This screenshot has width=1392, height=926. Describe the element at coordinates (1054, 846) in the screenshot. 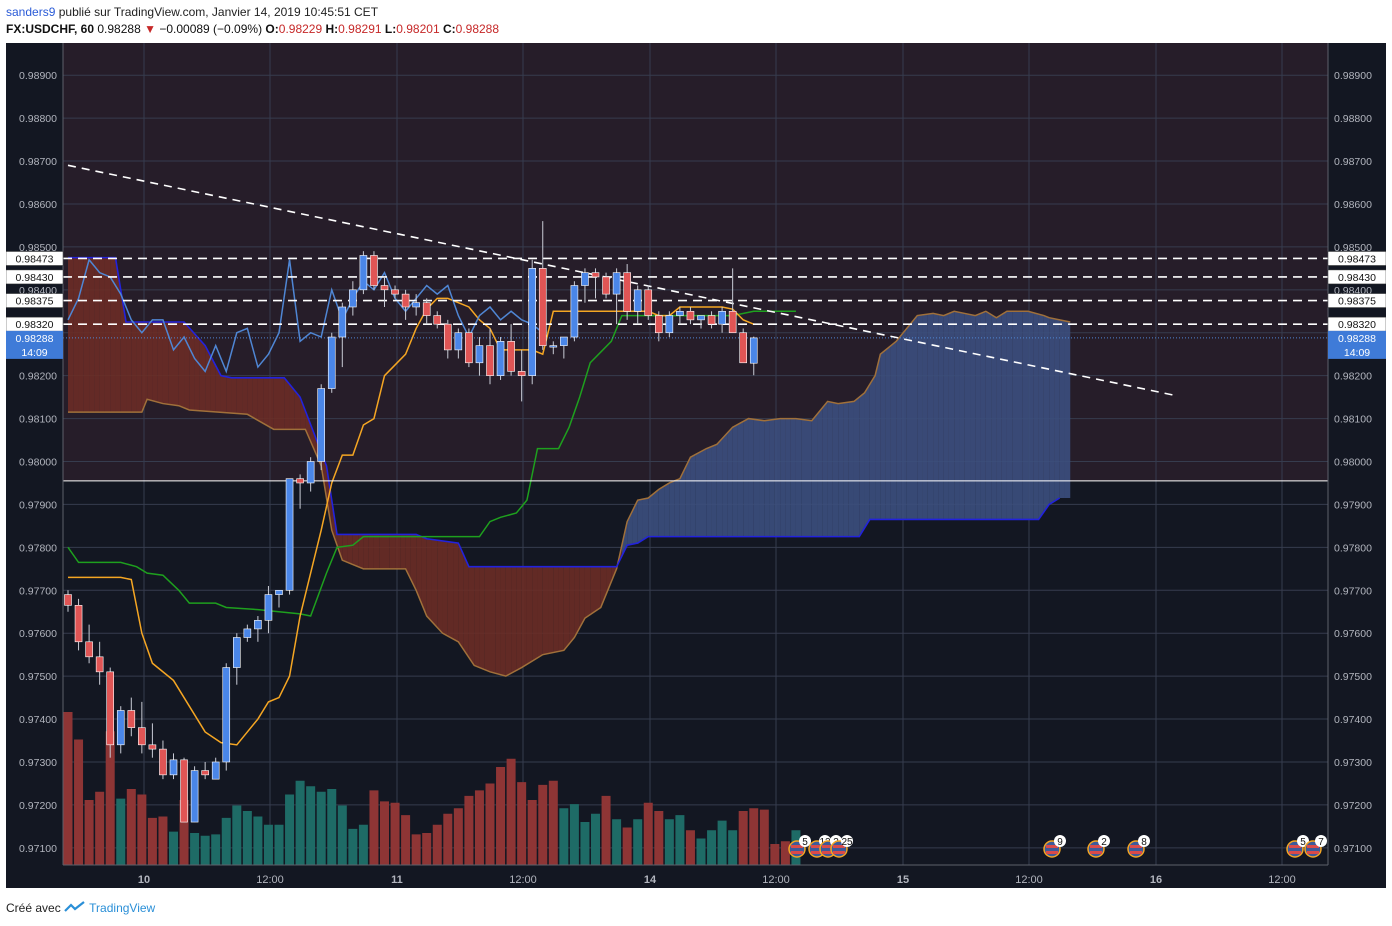

I see `event-marker: 9` at that location.